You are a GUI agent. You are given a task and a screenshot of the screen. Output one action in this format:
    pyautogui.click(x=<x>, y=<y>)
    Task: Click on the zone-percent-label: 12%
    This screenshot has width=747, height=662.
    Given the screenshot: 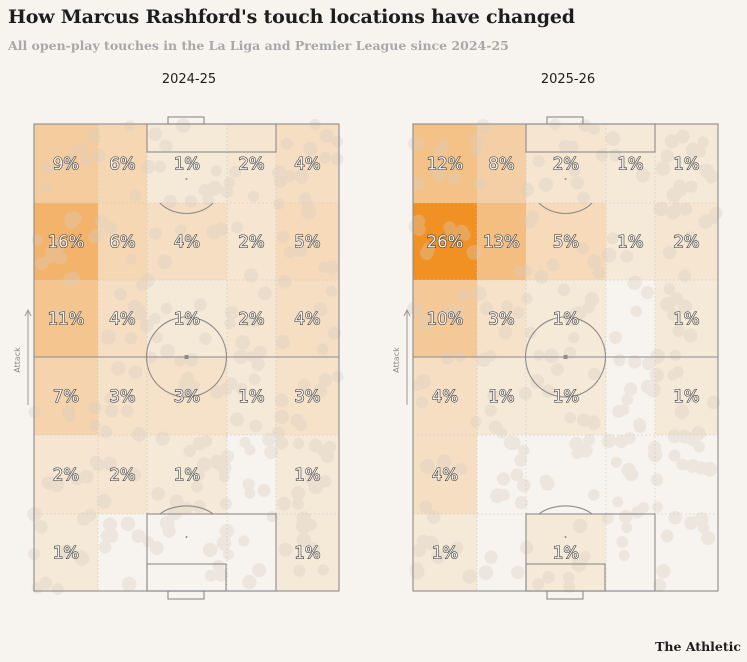 What is the action you would take?
    pyautogui.click(x=445, y=164)
    